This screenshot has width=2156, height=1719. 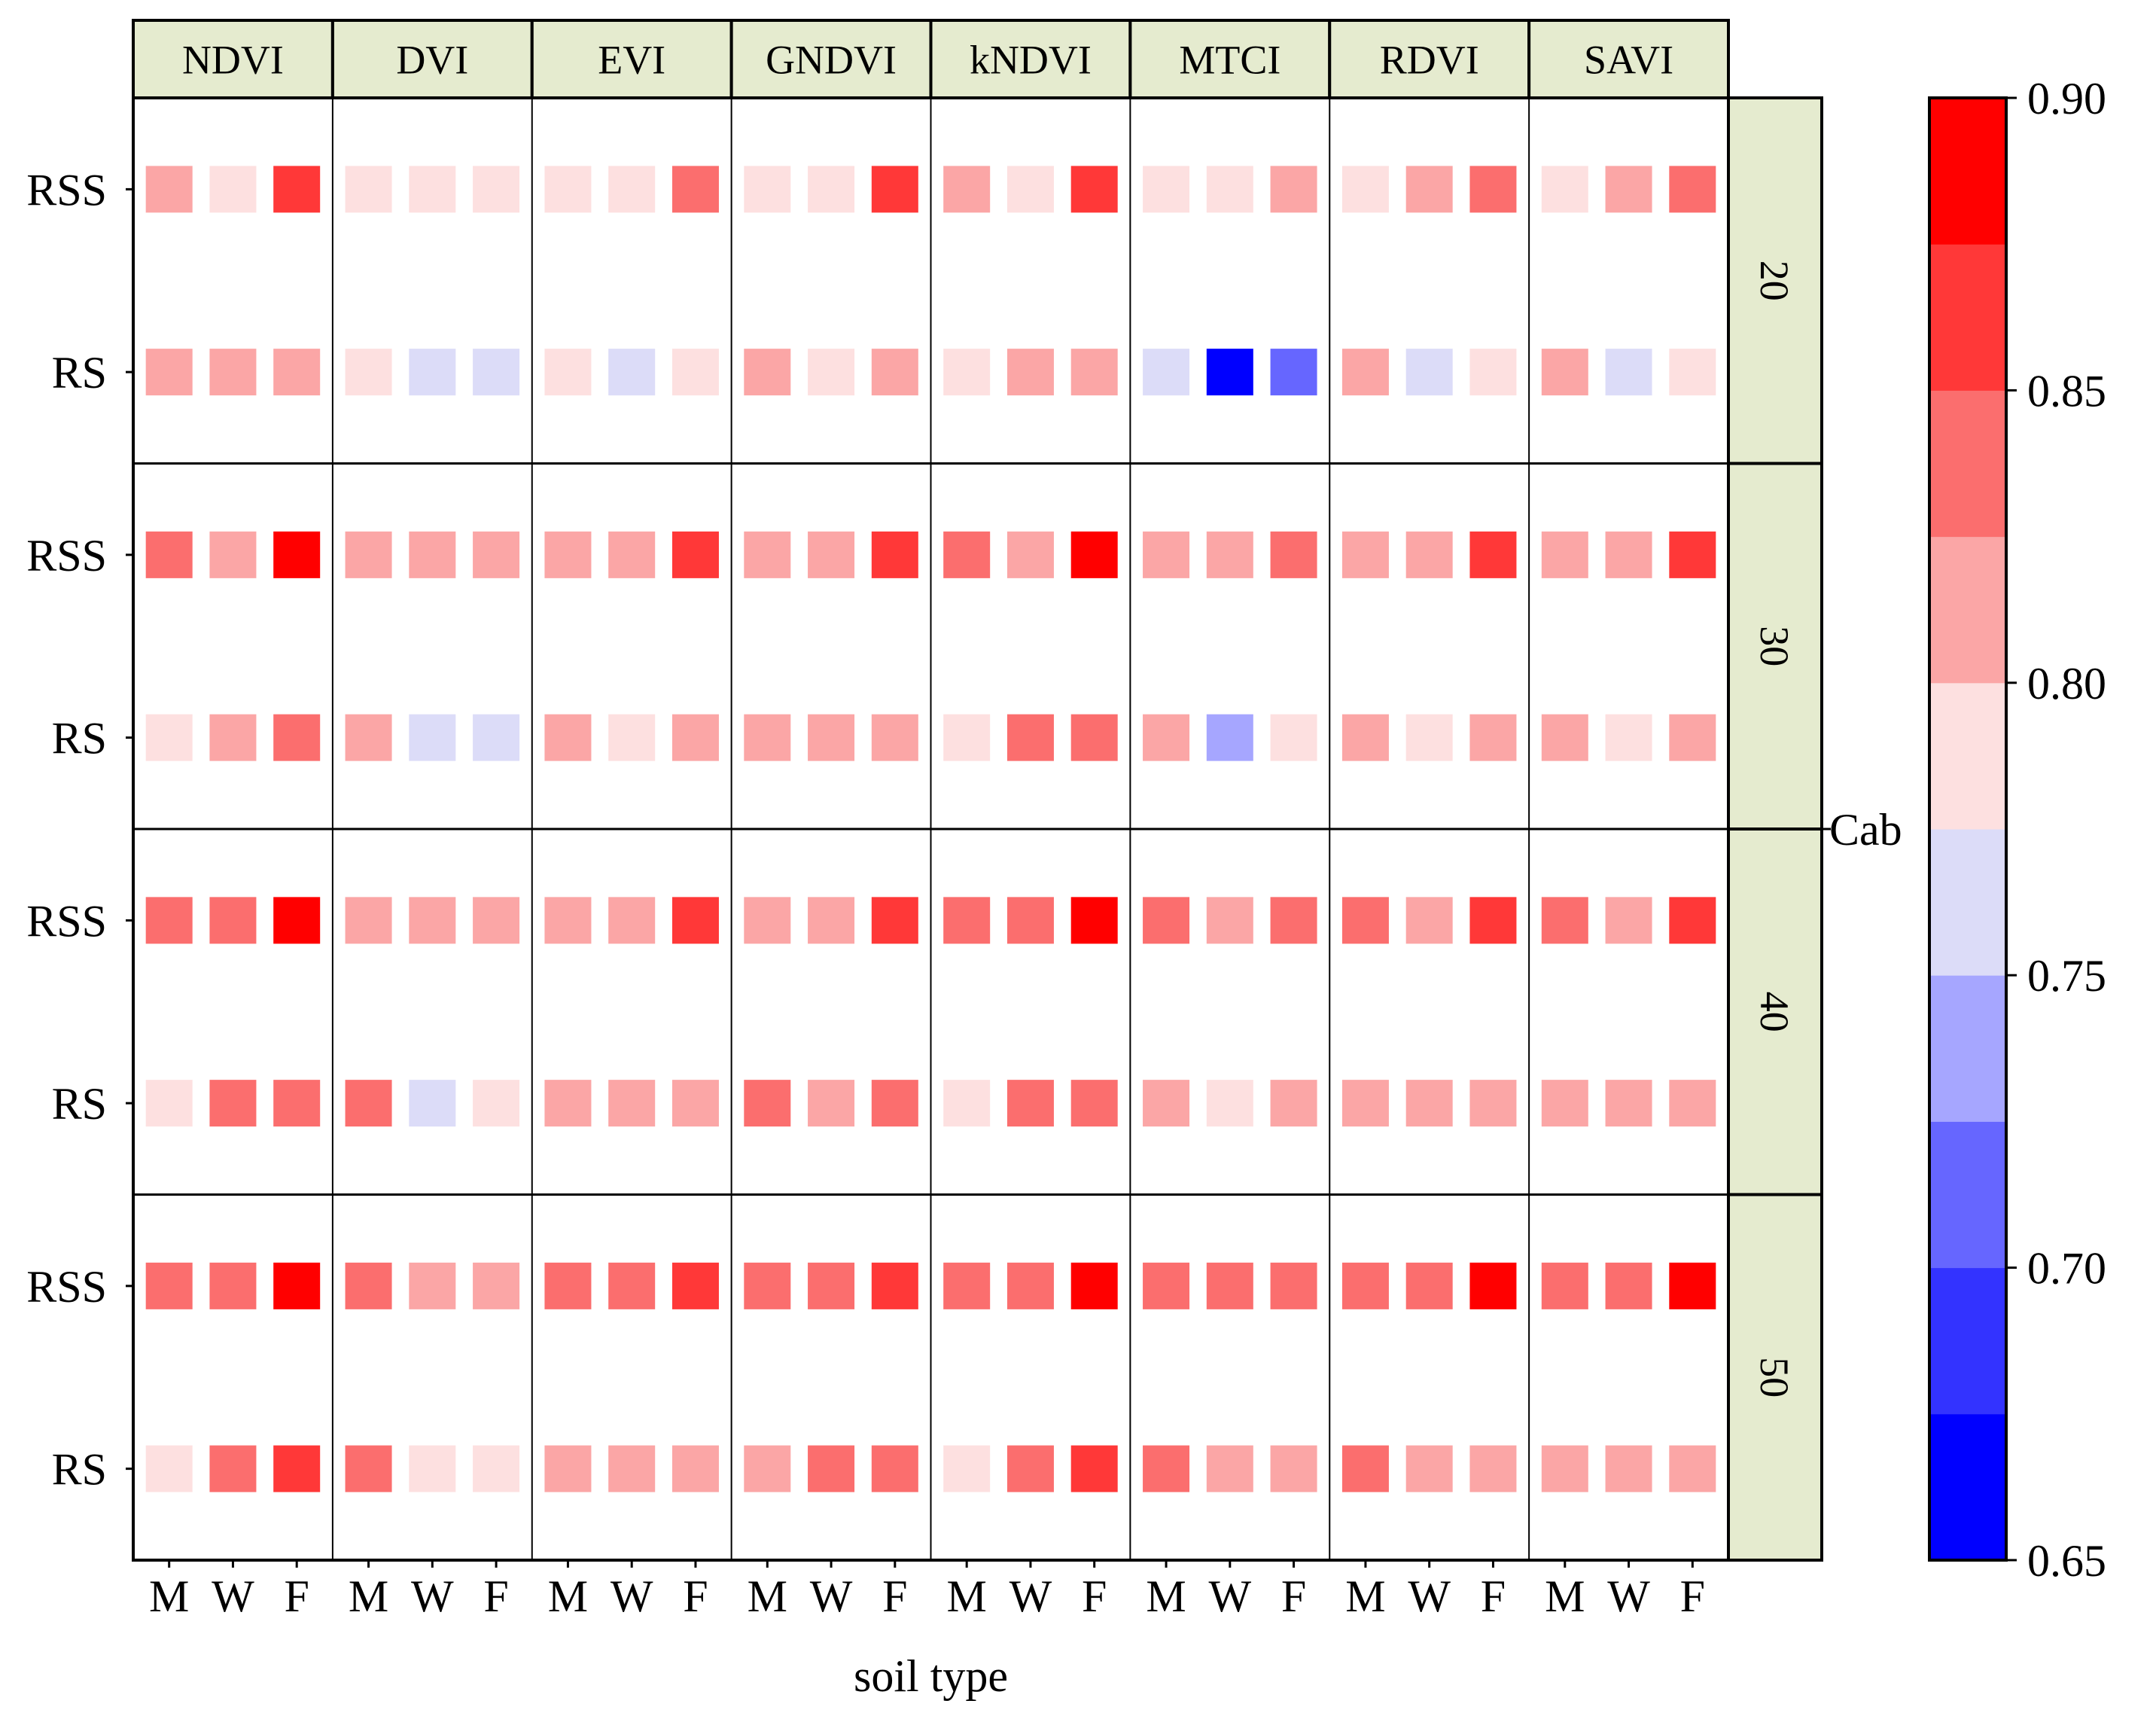 I want to click on heatmap-cell-40-rs-savi-m, so click(x=1564, y=1103).